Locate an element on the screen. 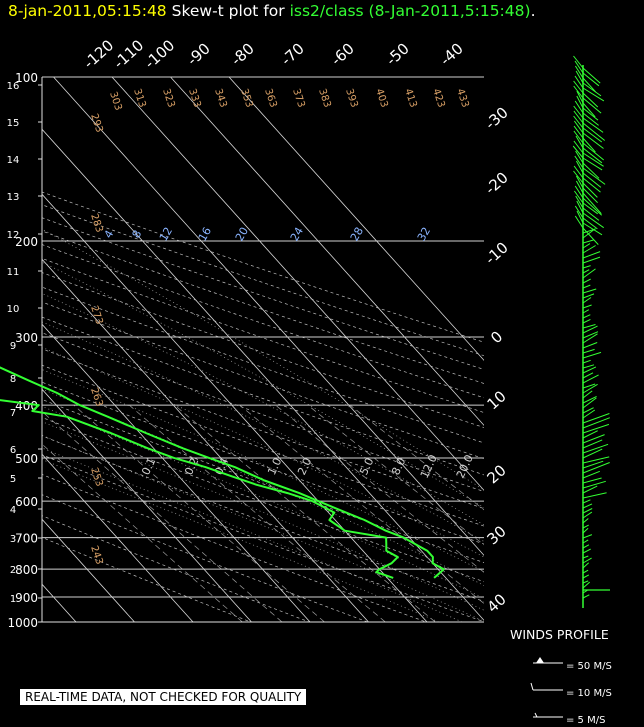  height-km-label: 16 is located at coordinates (13, 86).